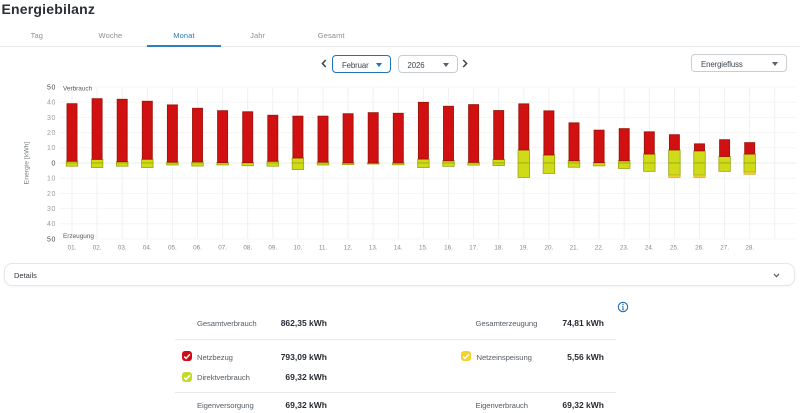 The width and height of the screenshot is (800, 413). Describe the element at coordinates (373, 247) in the screenshot. I see `svg-text: 13.` at that location.